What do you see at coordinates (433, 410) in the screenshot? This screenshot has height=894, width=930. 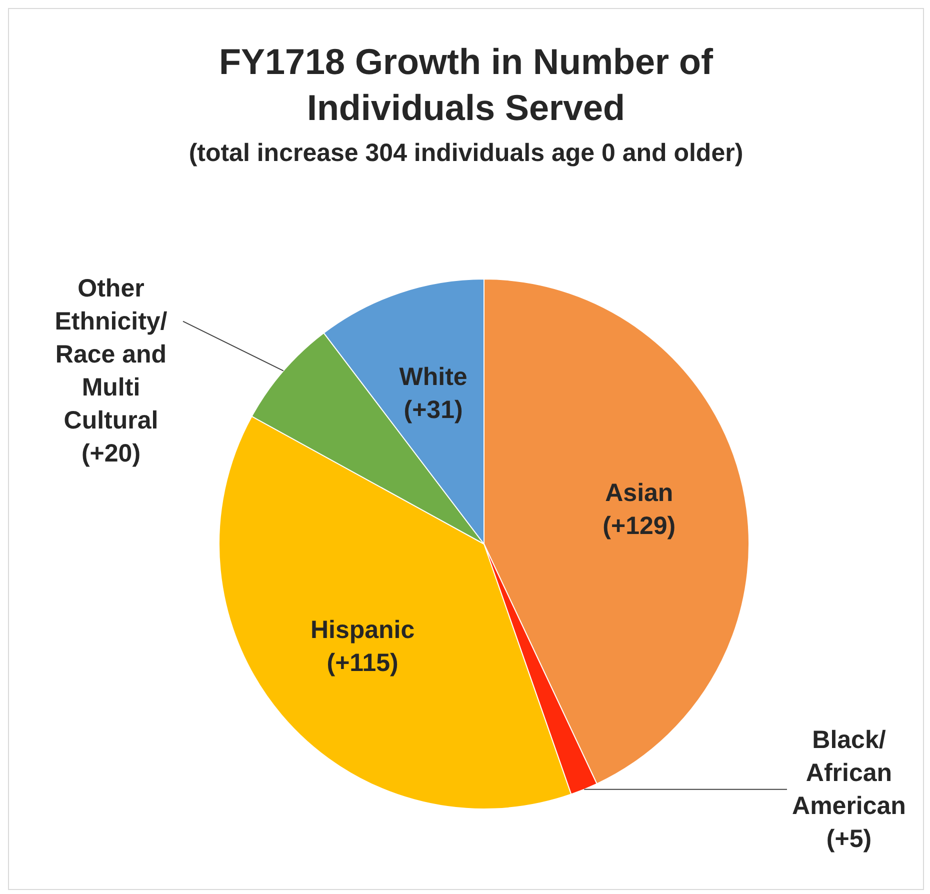 I see `data-label: (+31)` at bounding box center [433, 410].